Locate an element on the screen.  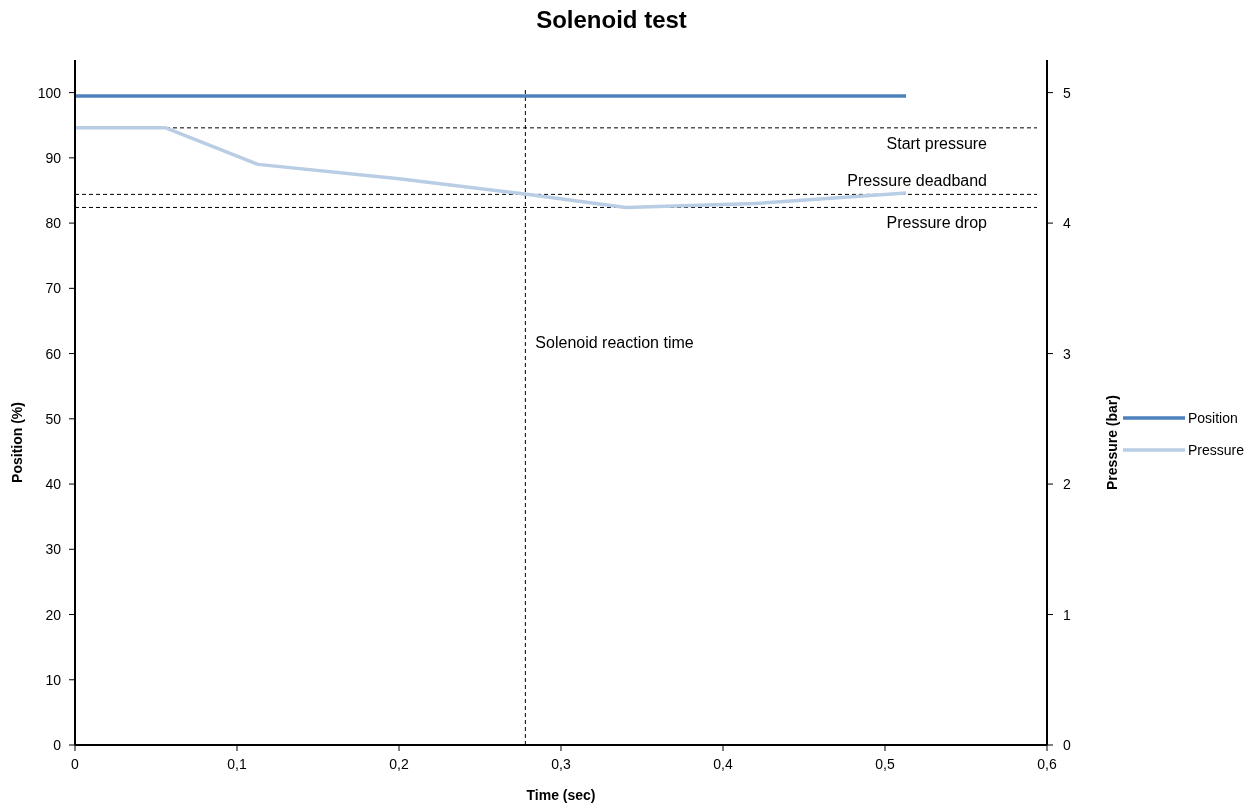
y-tick-label: 60 is located at coordinates (53, 353).